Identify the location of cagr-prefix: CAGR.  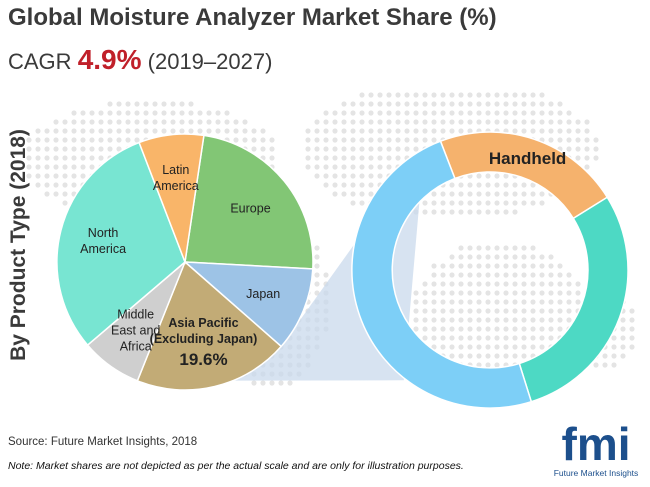
(40, 61).